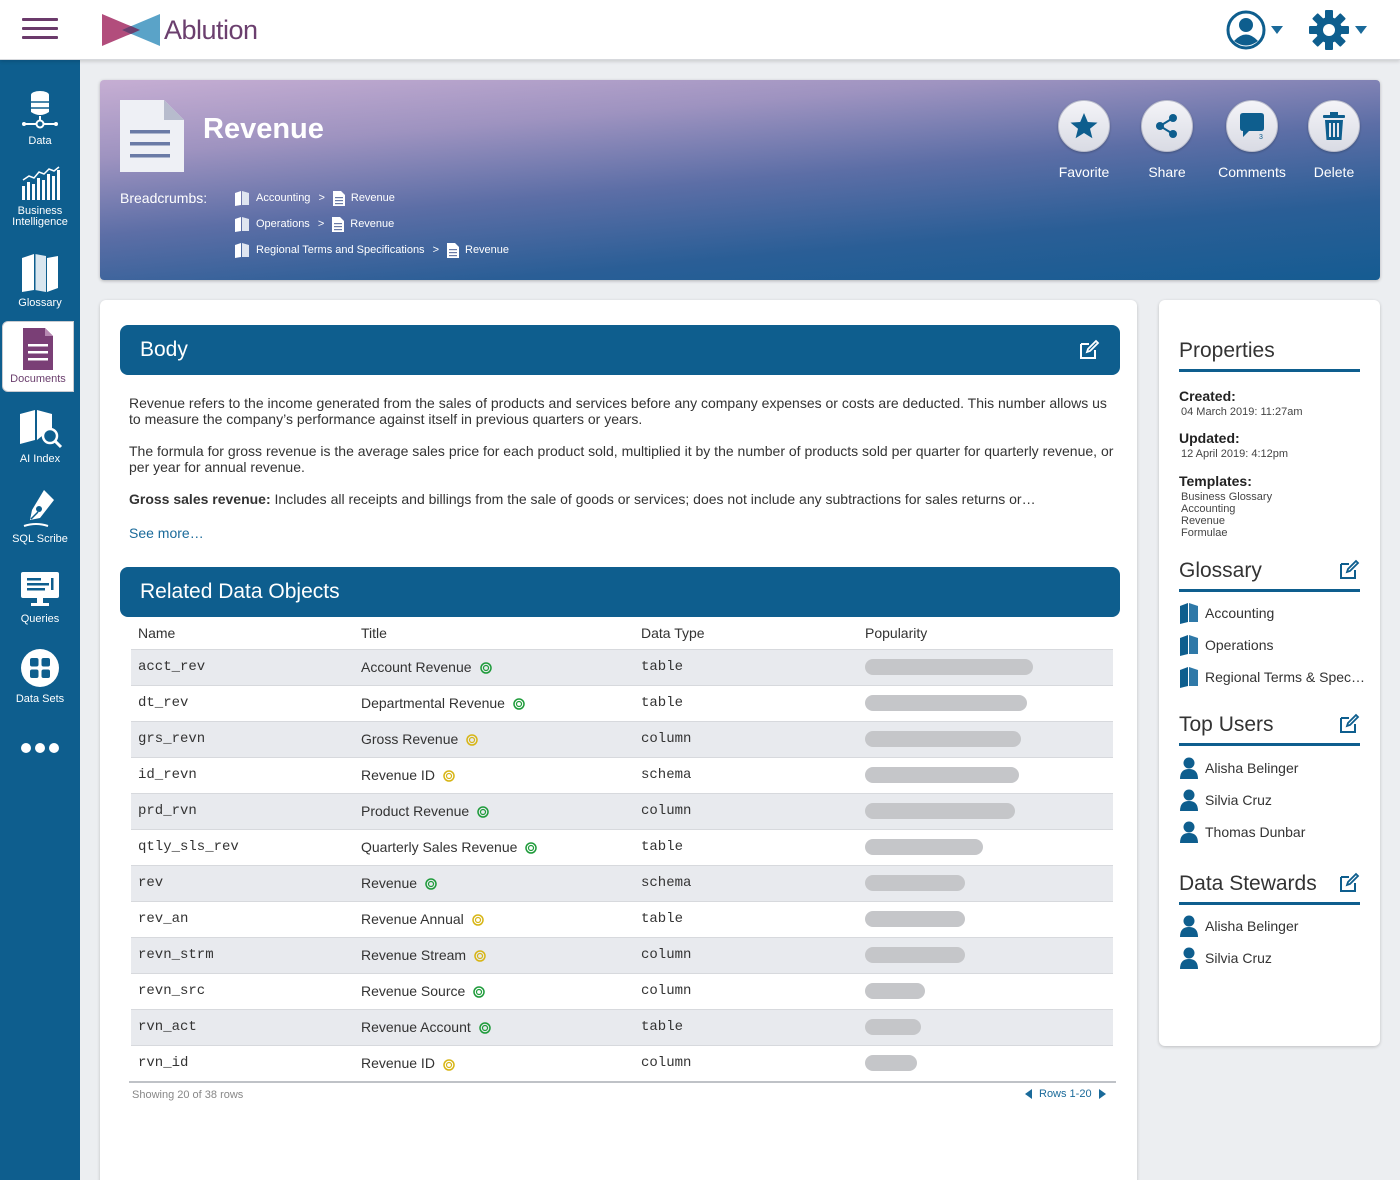 Image resolution: width=1400 pixels, height=1180 pixels. I want to click on breadcrumb-link-accounting: Accounting, so click(272, 198).